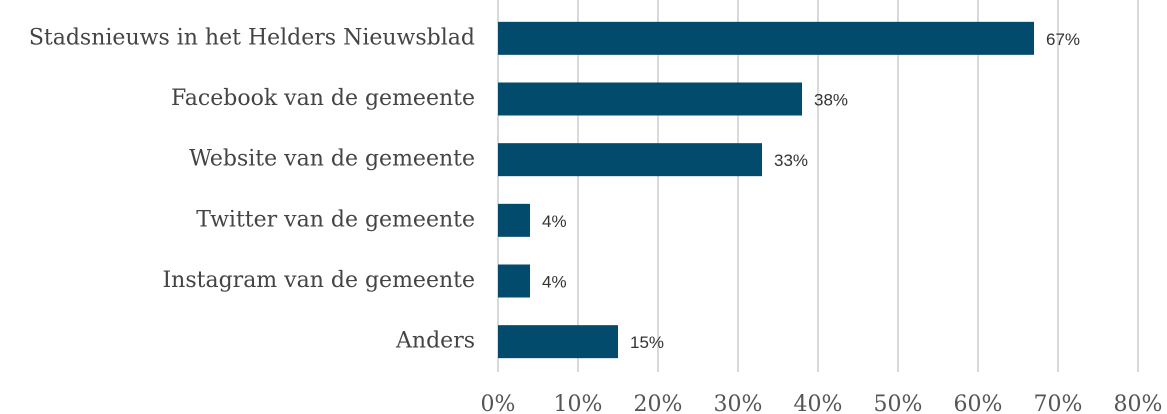 The width and height of the screenshot is (1167, 414). What do you see at coordinates (578, 403) in the screenshot?
I see `x-tick-label: 10%` at bounding box center [578, 403].